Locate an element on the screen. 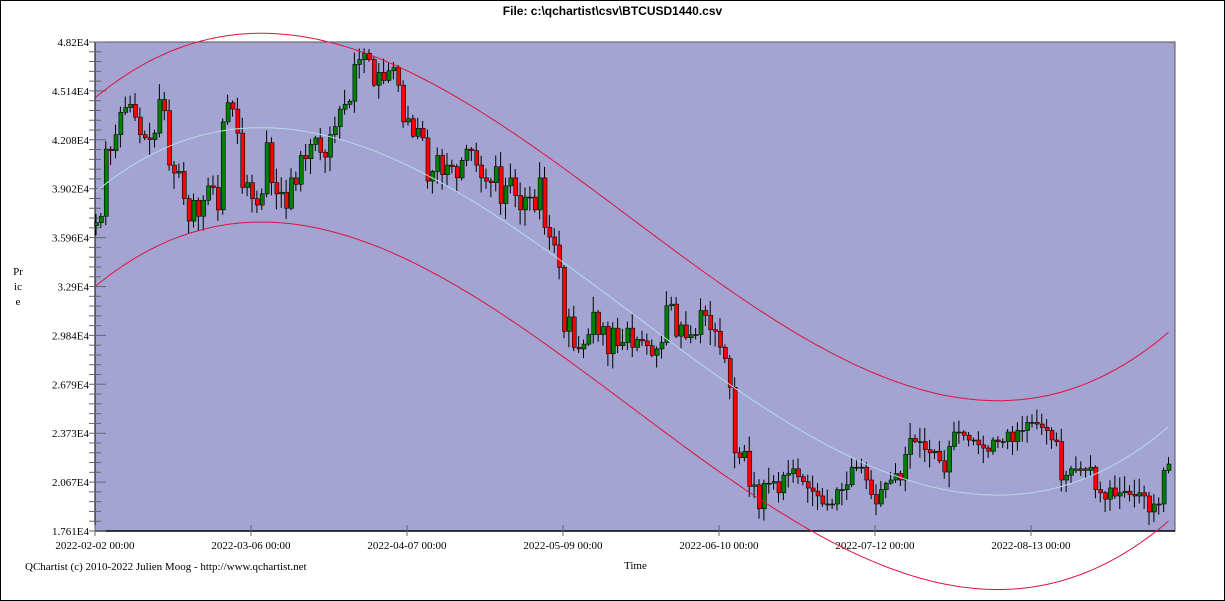 The height and width of the screenshot is (601, 1225). y-tick-label: 1.761E4 is located at coordinates (70, 532).